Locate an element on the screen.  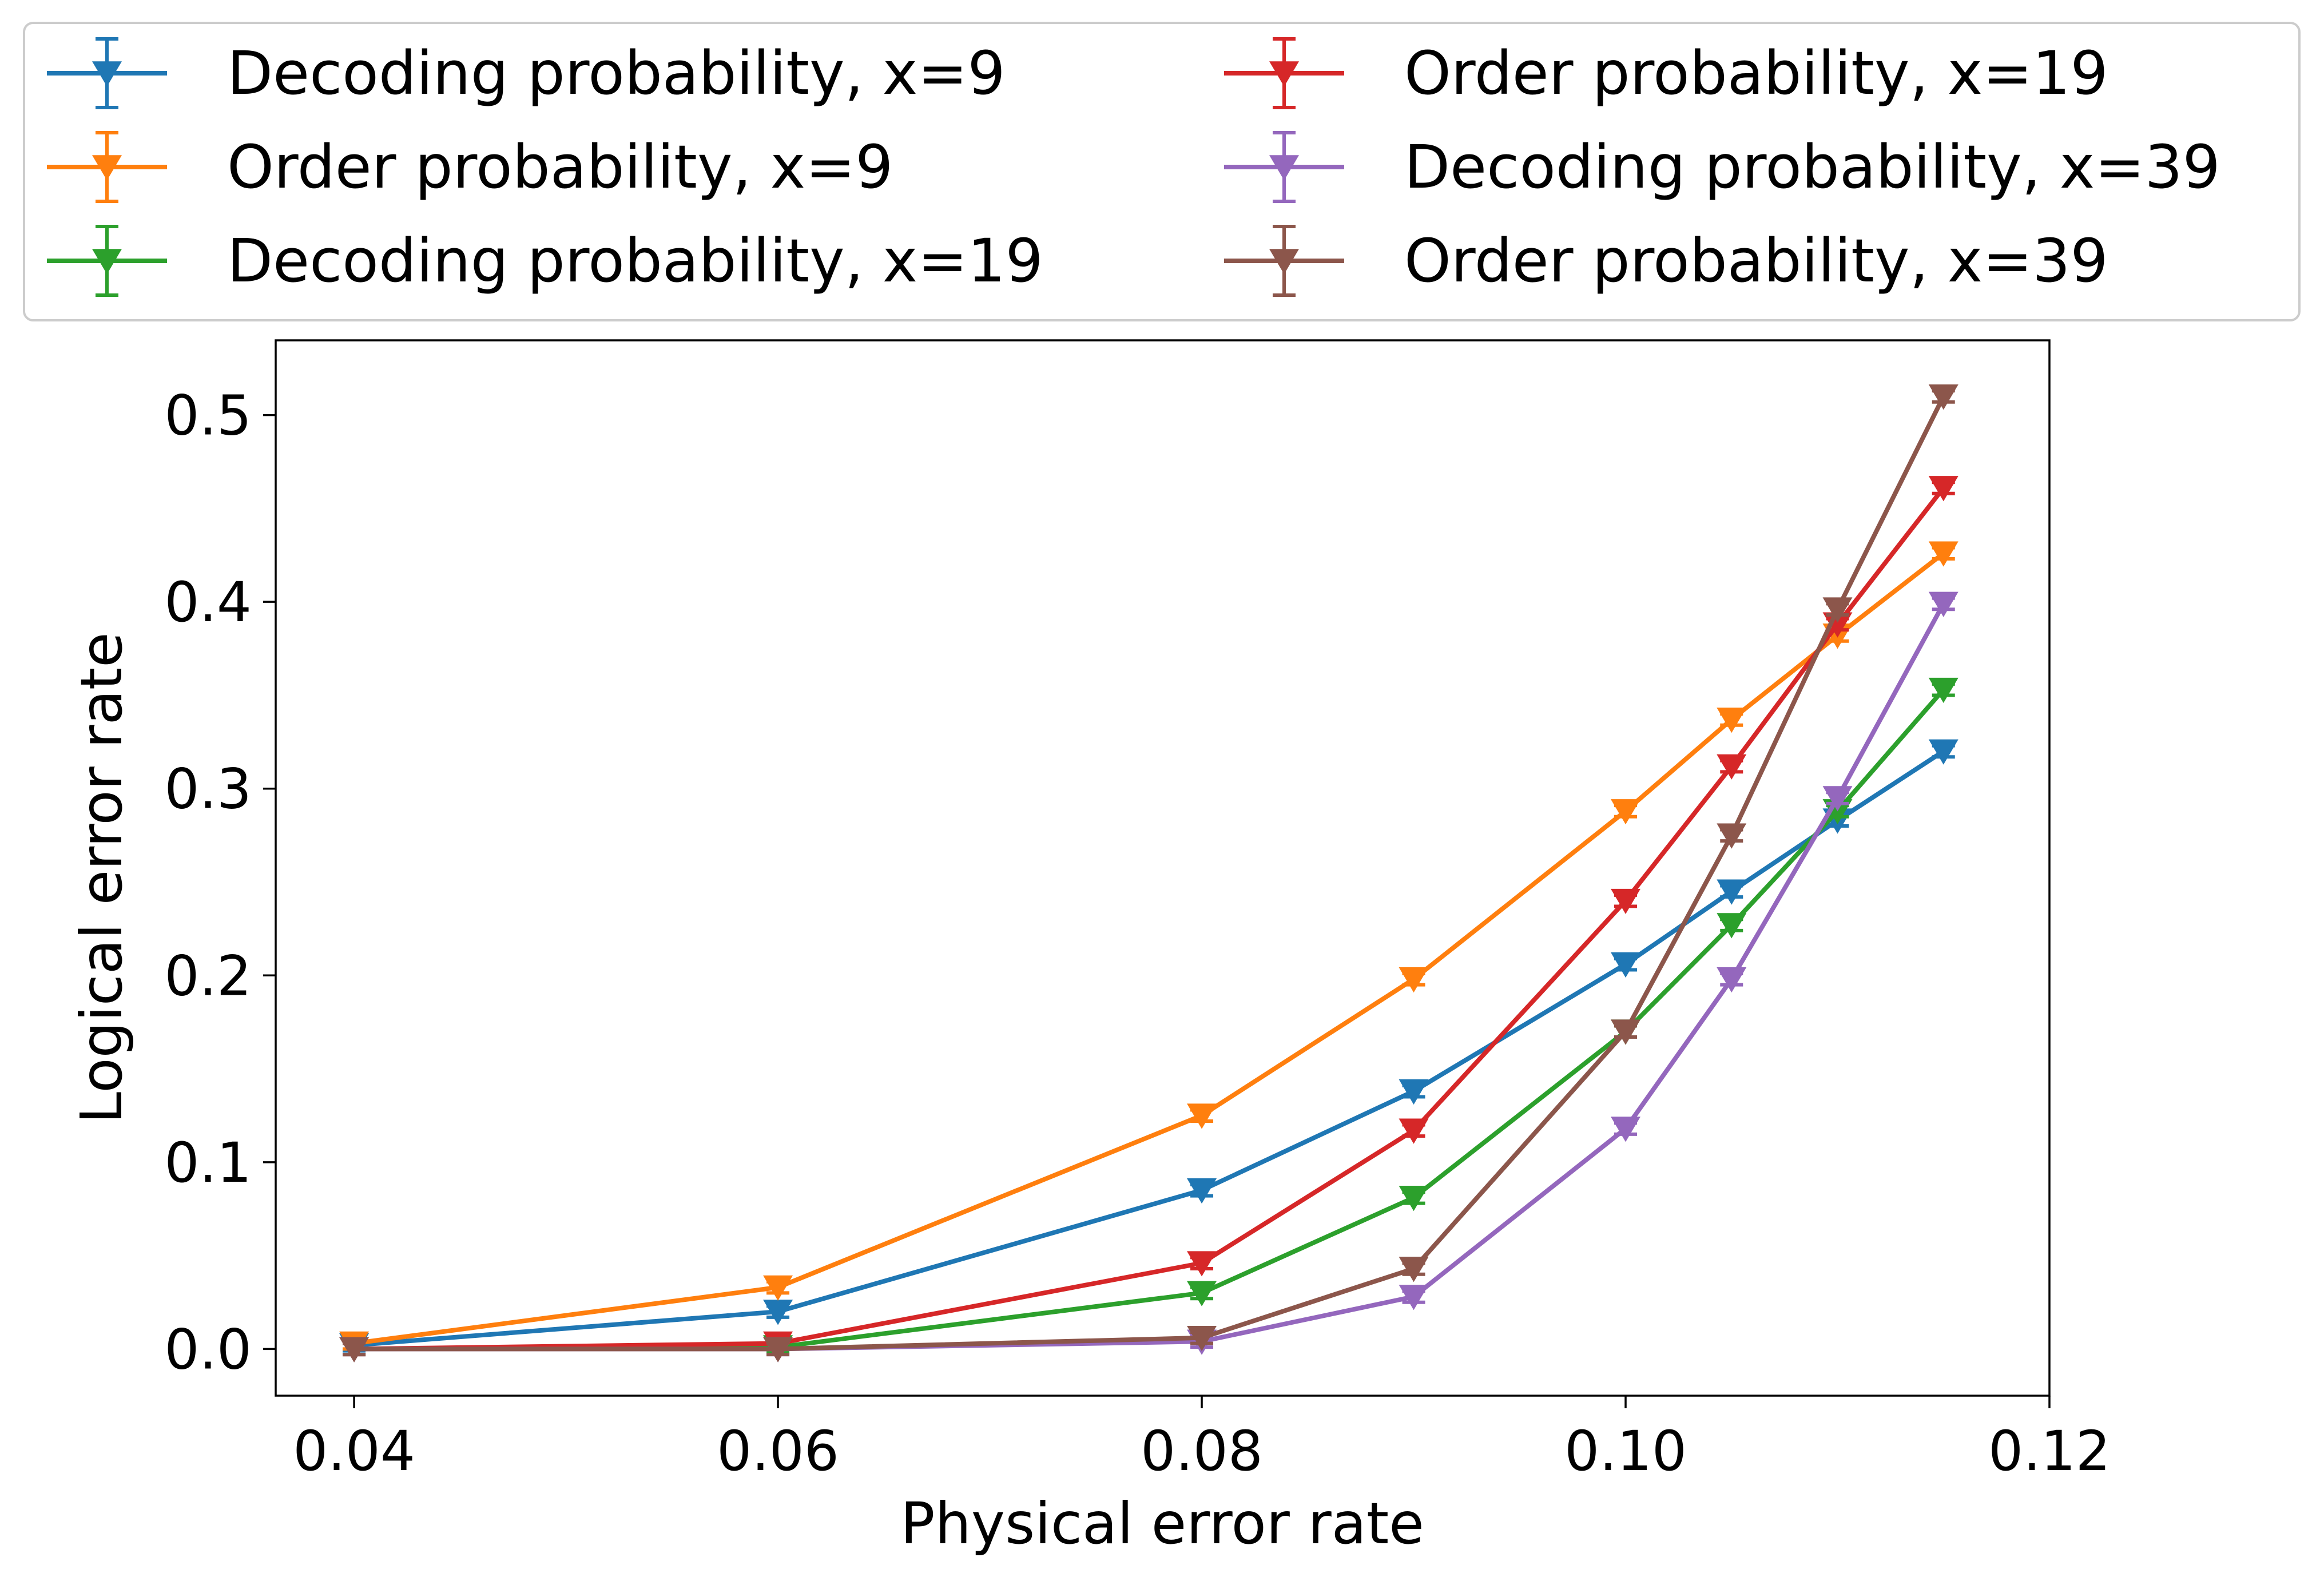
legend-entry: Decoding probability, x=19 is located at coordinates (545, 261).